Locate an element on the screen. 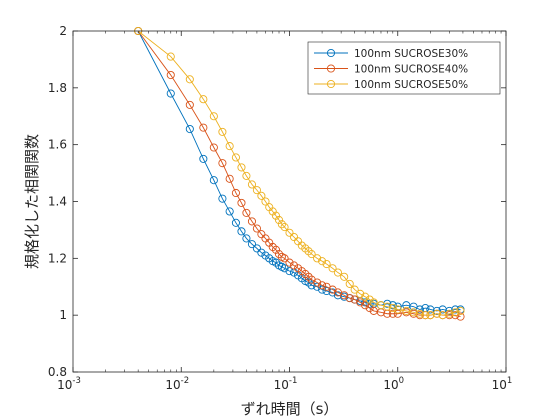  legend-label: 100nm SUCROSE40% is located at coordinates (411, 70).